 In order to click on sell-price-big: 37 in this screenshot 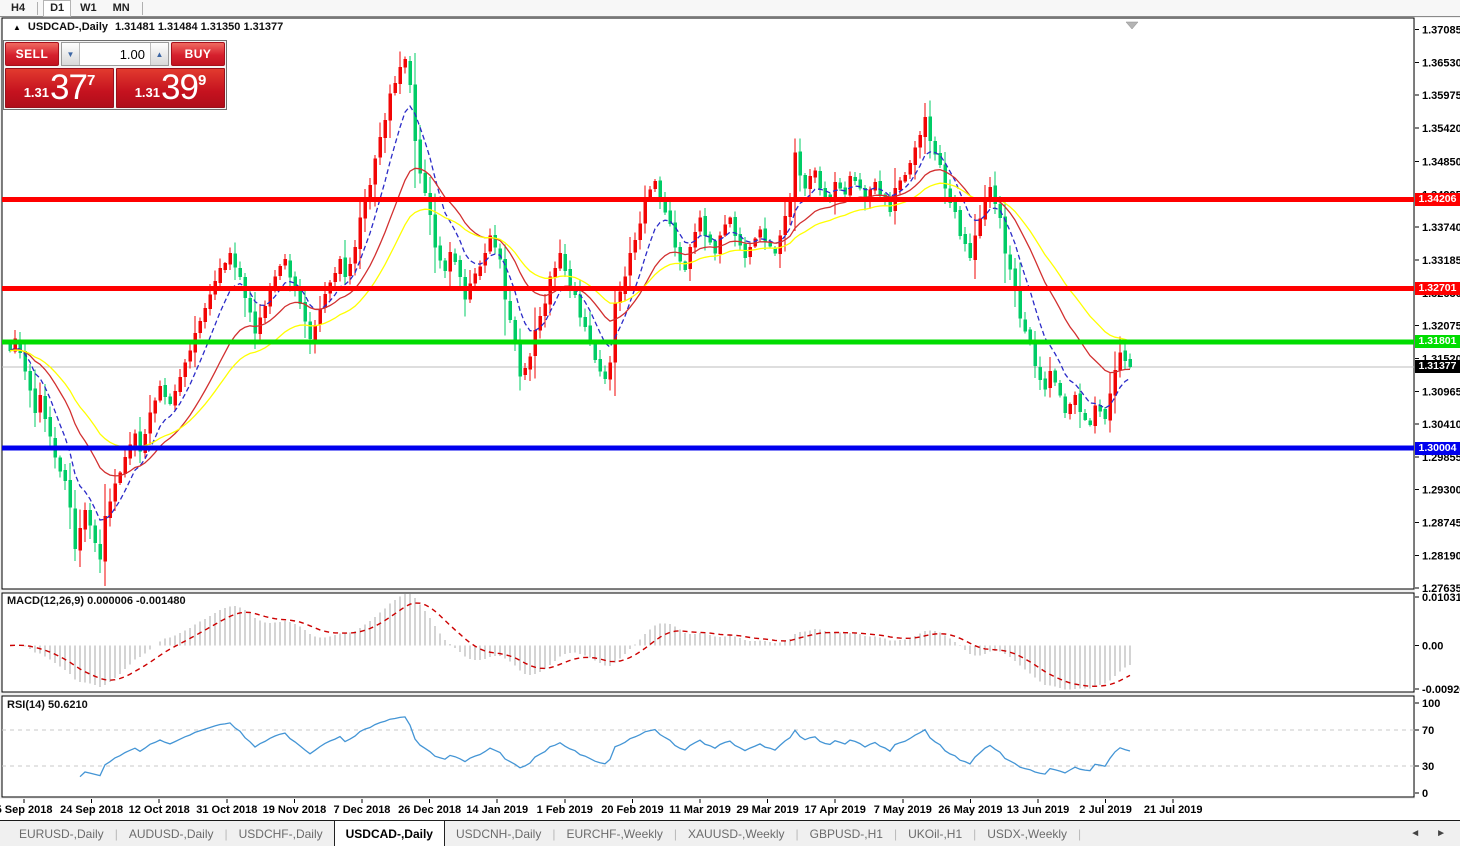, I will do `click(69, 87)`.